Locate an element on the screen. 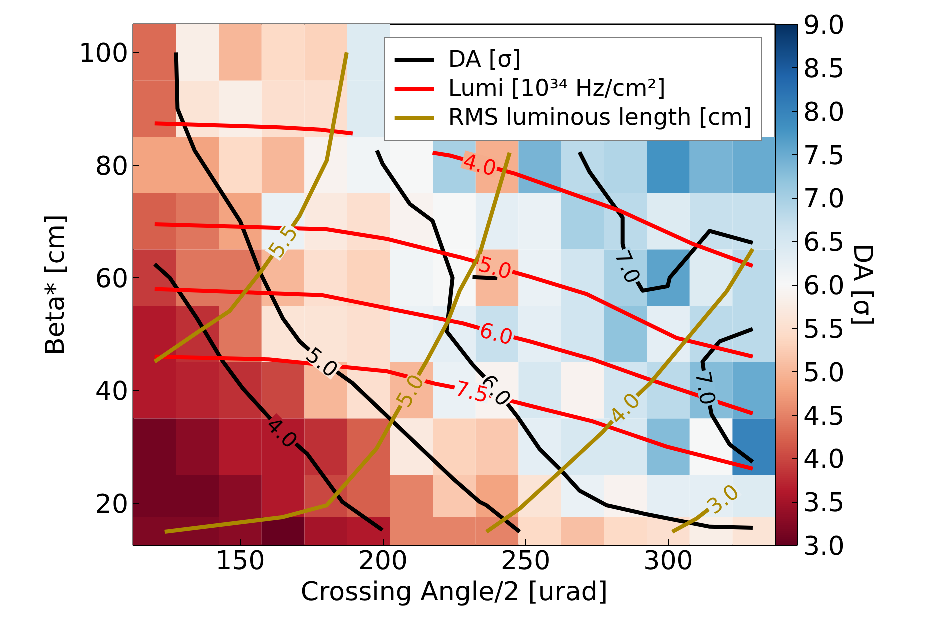 The image size is (943, 629). y-tick-label: 20 is located at coordinates (112, 505).